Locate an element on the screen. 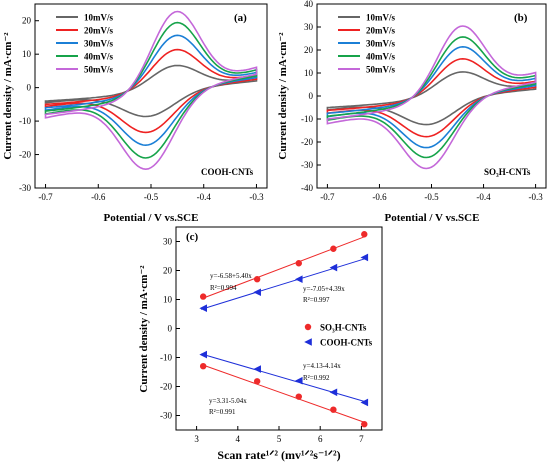 Image resolution: width=550 pixels, height=469 pixels. panel-label: (c) is located at coordinates (192, 237).